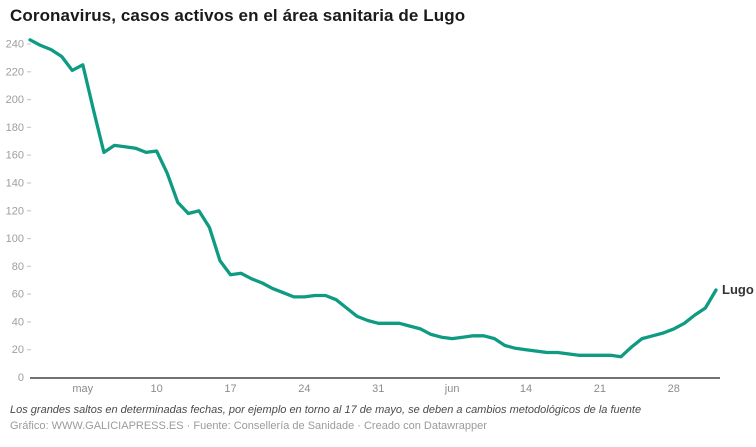 The width and height of the screenshot is (756, 447). What do you see at coordinates (18, 350) in the screenshot?
I see `y-axis-label: 20` at bounding box center [18, 350].